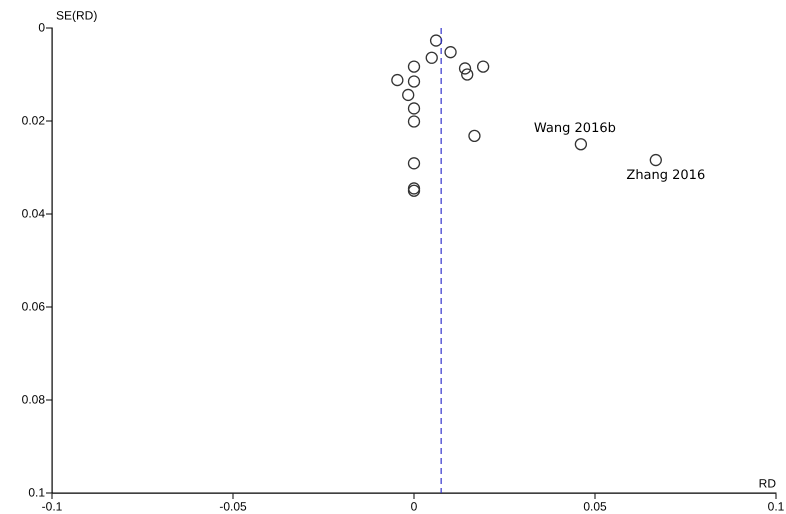 This screenshot has height=514, width=786. I want to click on x-tick-label: 0.05, so click(595, 507).